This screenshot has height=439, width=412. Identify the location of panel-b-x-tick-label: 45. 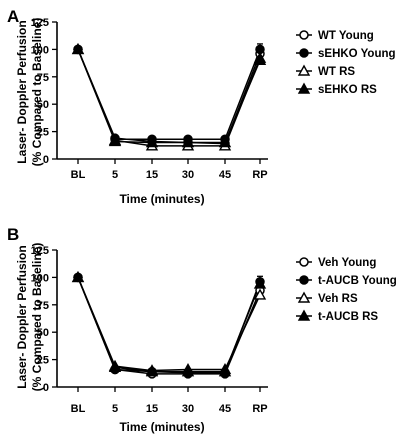
(225, 409).